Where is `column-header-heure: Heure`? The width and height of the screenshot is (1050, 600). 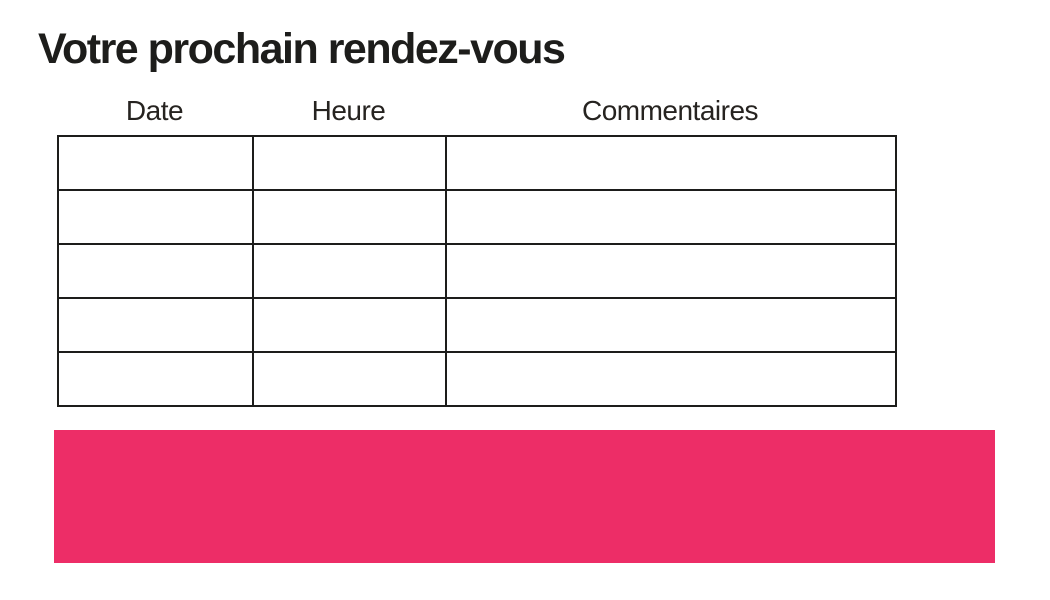 column-header-heure: Heure is located at coordinates (348, 111).